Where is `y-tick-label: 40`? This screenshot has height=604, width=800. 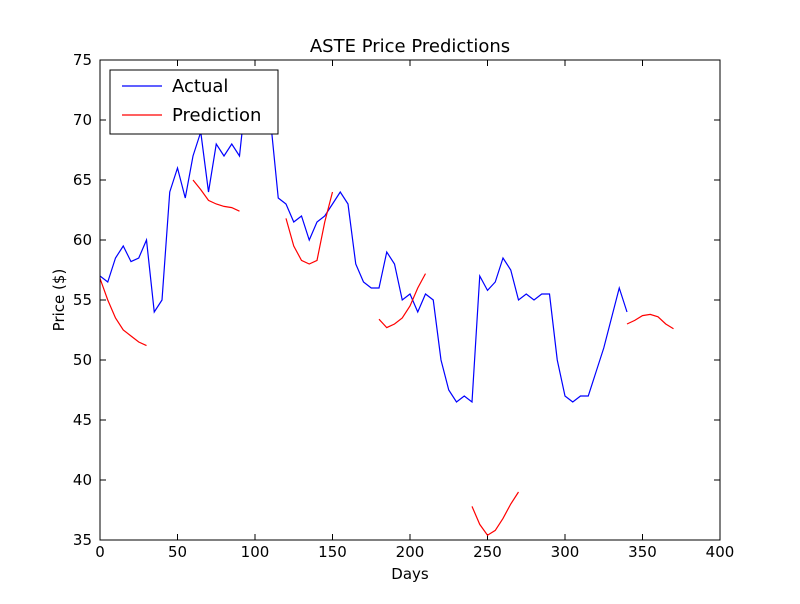
y-tick-label: 40 is located at coordinates (82, 480).